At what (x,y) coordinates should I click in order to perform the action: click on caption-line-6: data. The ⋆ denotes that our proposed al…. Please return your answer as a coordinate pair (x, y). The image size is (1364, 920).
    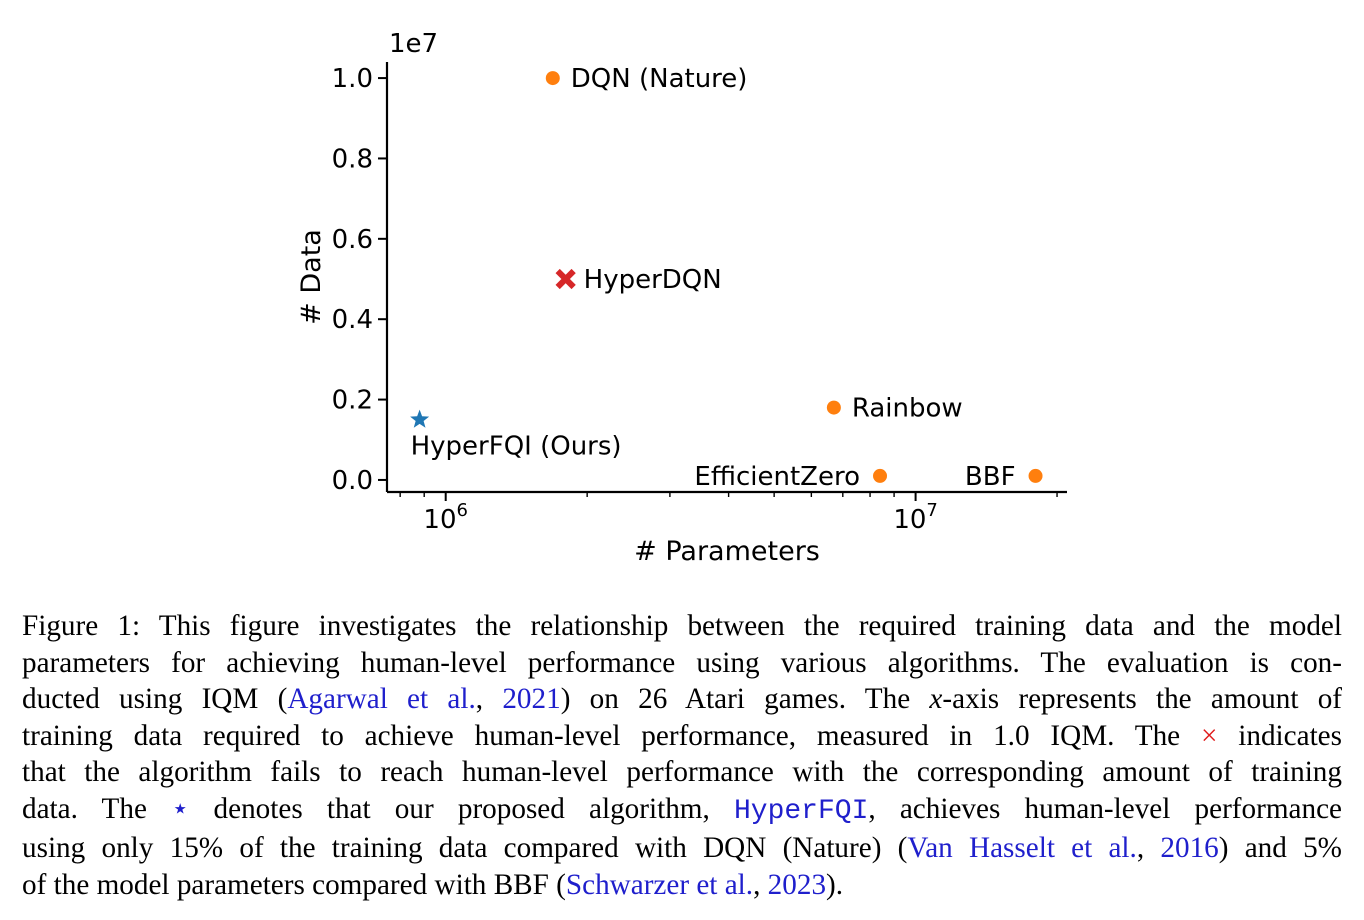
    Looking at the image, I should click on (682, 811).